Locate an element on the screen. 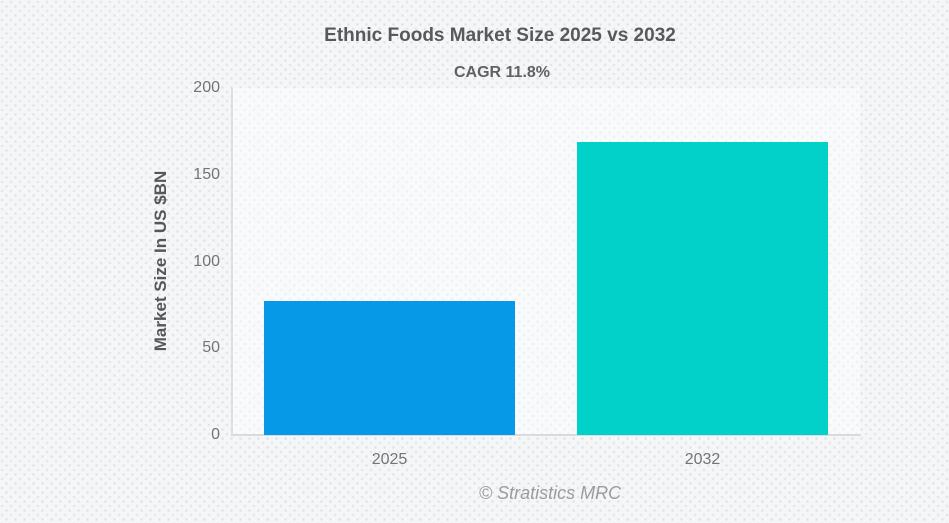 Image resolution: width=949 pixels, height=523 pixels. x-label-2025: 2025 is located at coordinates (389, 459).